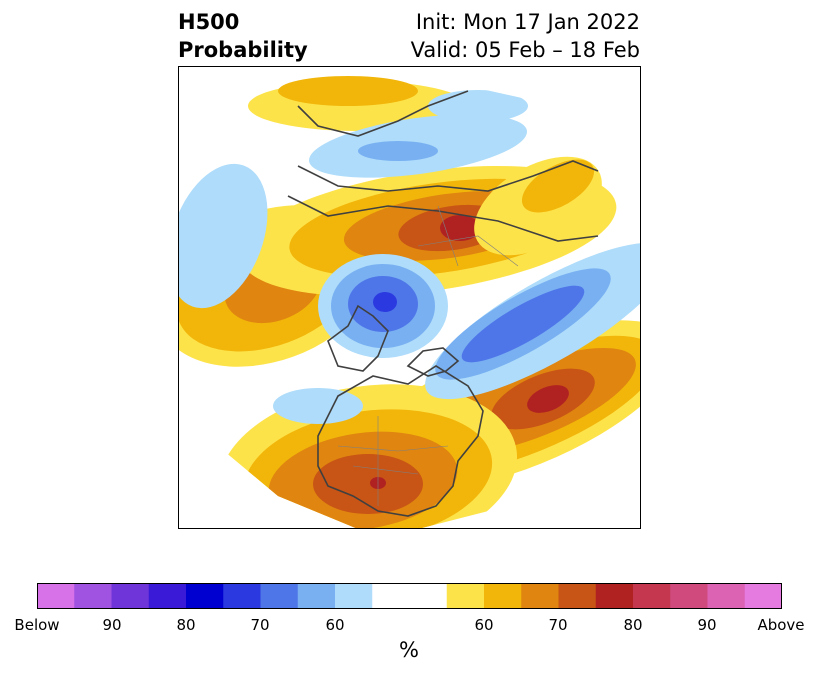 The image size is (819, 676). I want to click on colorbar-tick-90-below: 90, so click(112, 625).